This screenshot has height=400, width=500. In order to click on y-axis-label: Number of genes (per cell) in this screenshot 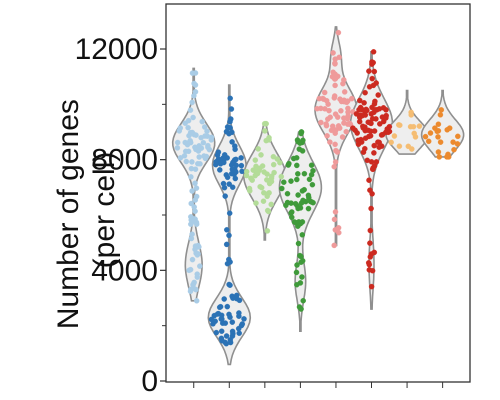, I will do `click(86, 210)`.